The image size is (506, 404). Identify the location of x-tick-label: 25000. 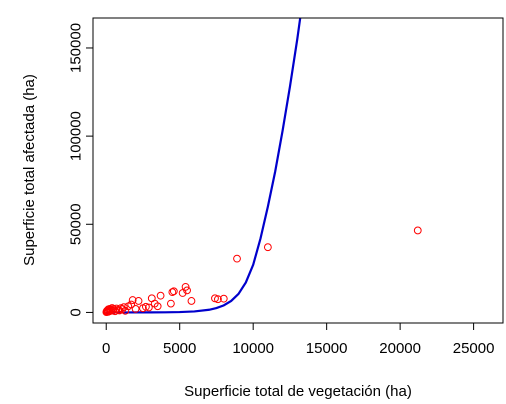
(474, 348).